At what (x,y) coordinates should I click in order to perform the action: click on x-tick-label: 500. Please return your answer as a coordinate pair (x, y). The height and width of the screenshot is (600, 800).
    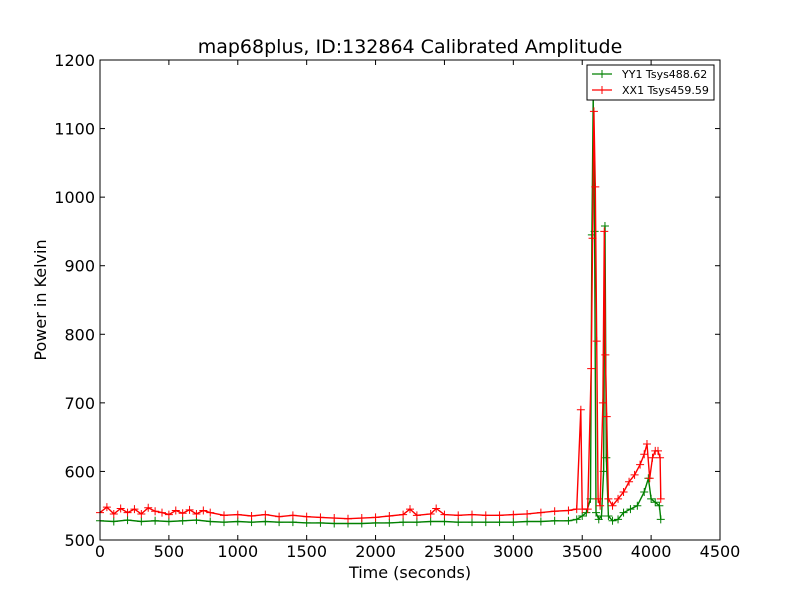
    Looking at the image, I should click on (169, 551).